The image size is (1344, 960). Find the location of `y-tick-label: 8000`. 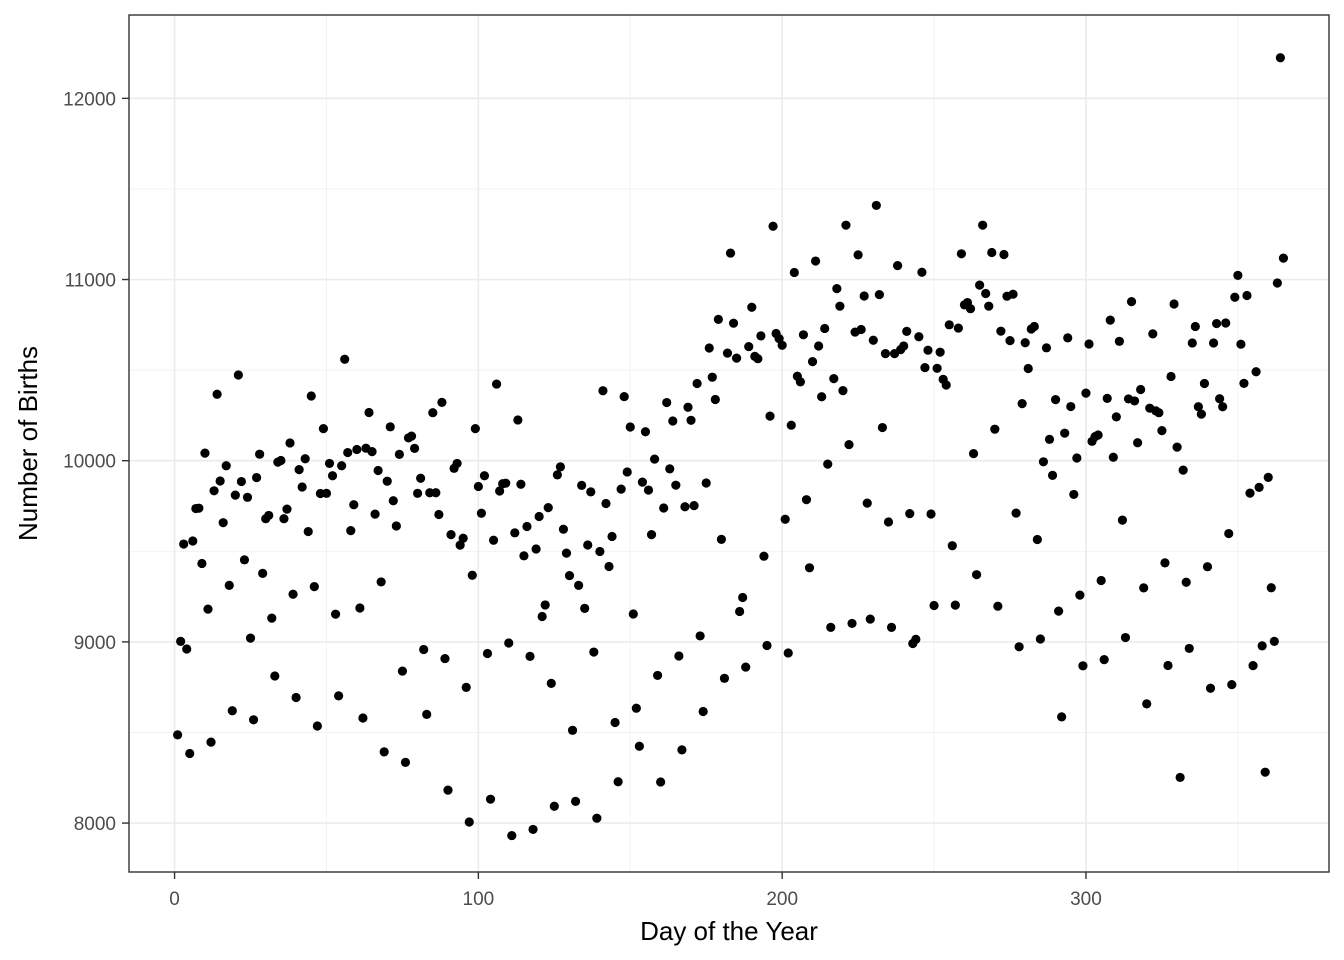

y-tick-label: 8000 is located at coordinates (95, 824).